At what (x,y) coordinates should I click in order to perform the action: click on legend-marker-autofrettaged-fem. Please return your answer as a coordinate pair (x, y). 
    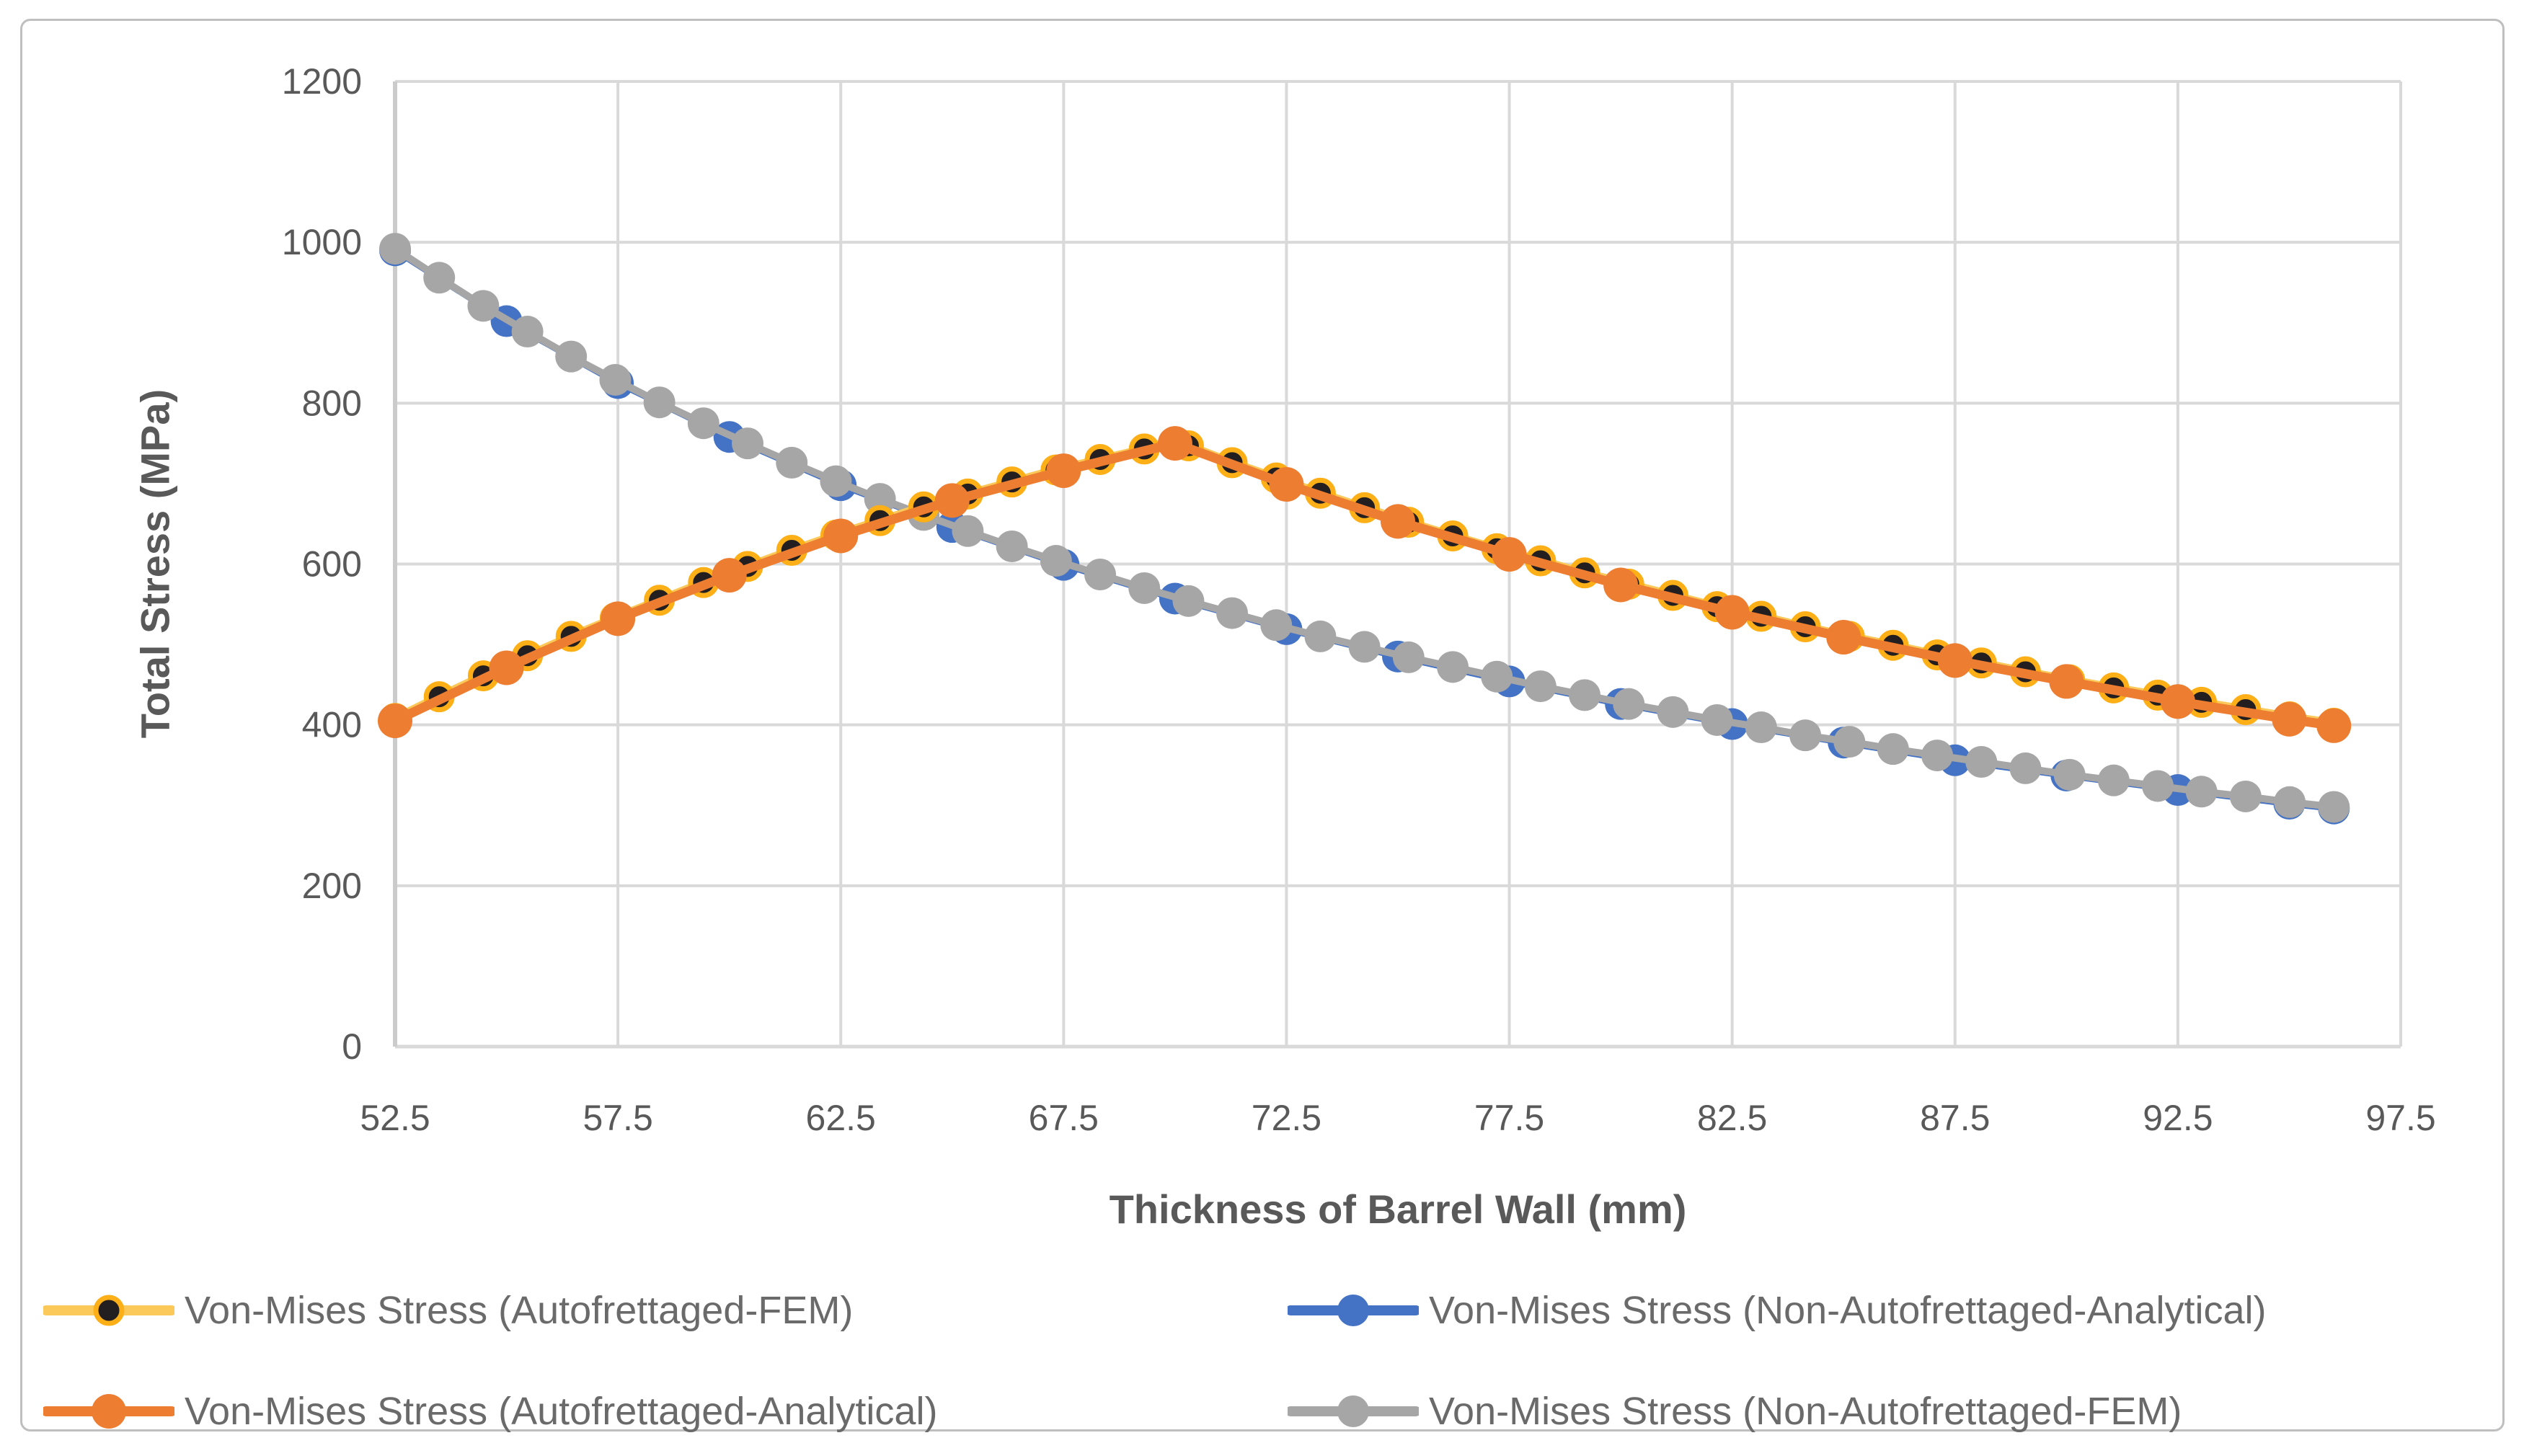
    Looking at the image, I should click on (109, 1310).